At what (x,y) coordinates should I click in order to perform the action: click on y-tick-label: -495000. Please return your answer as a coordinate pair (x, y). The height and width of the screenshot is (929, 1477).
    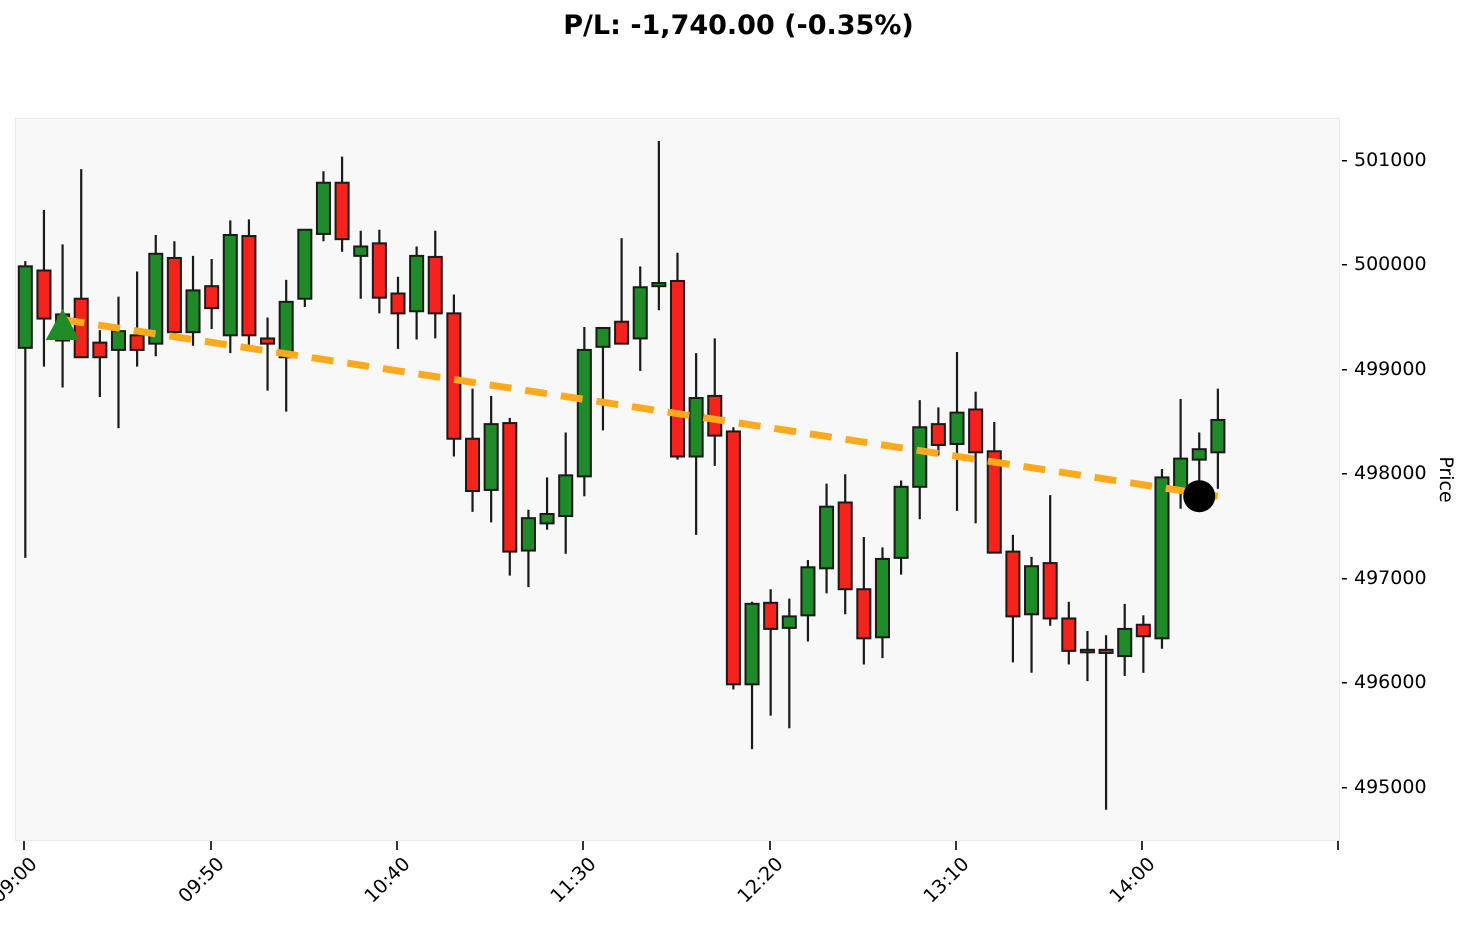
    Looking at the image, I should click on (1384, 787).